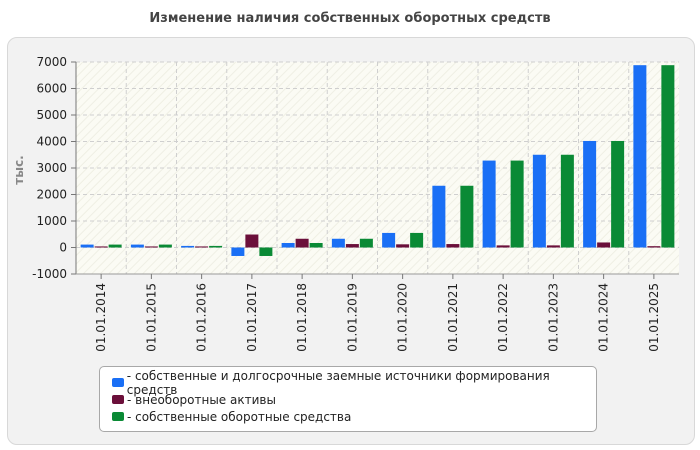 Image resolution: width=700 pixels, height=450 pixels. Describe the element at coordinates (453, 317) in the screenshot. I see `x-tick-label: 01.01.2021` at that location.